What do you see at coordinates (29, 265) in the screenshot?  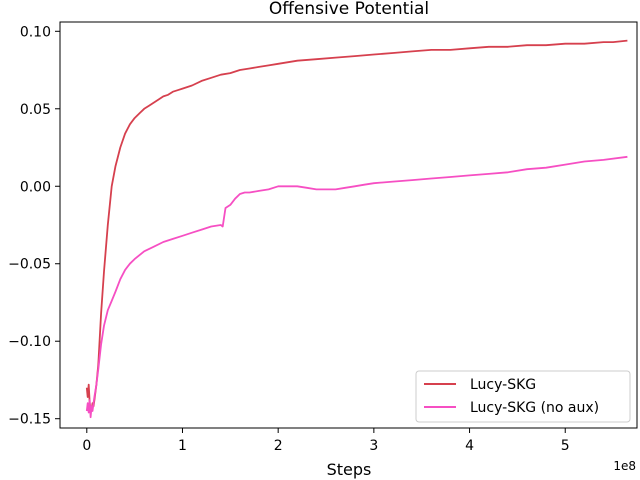 I see `y-tick-label: −0.05` at bounding box center [29, 265].